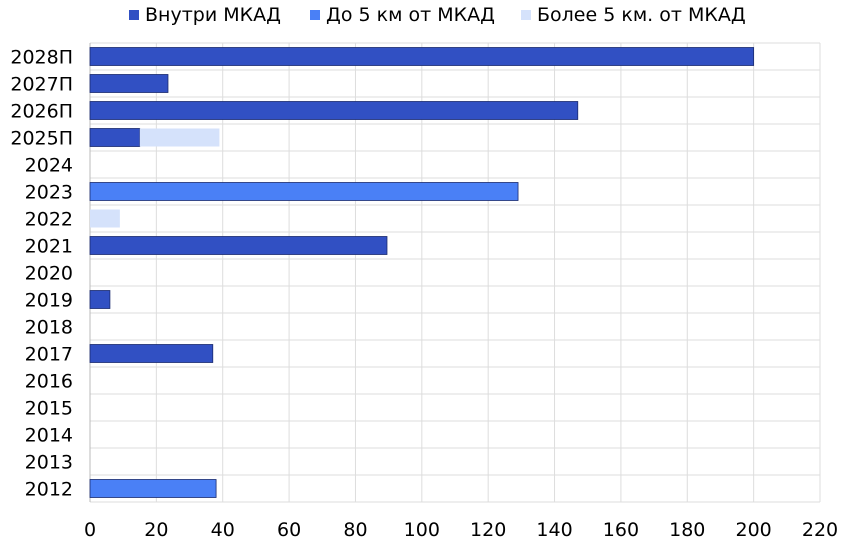  Describe the element at coordinates (90, 530) in the screenshot. I see `x-tick-label-0: 0` at that location.